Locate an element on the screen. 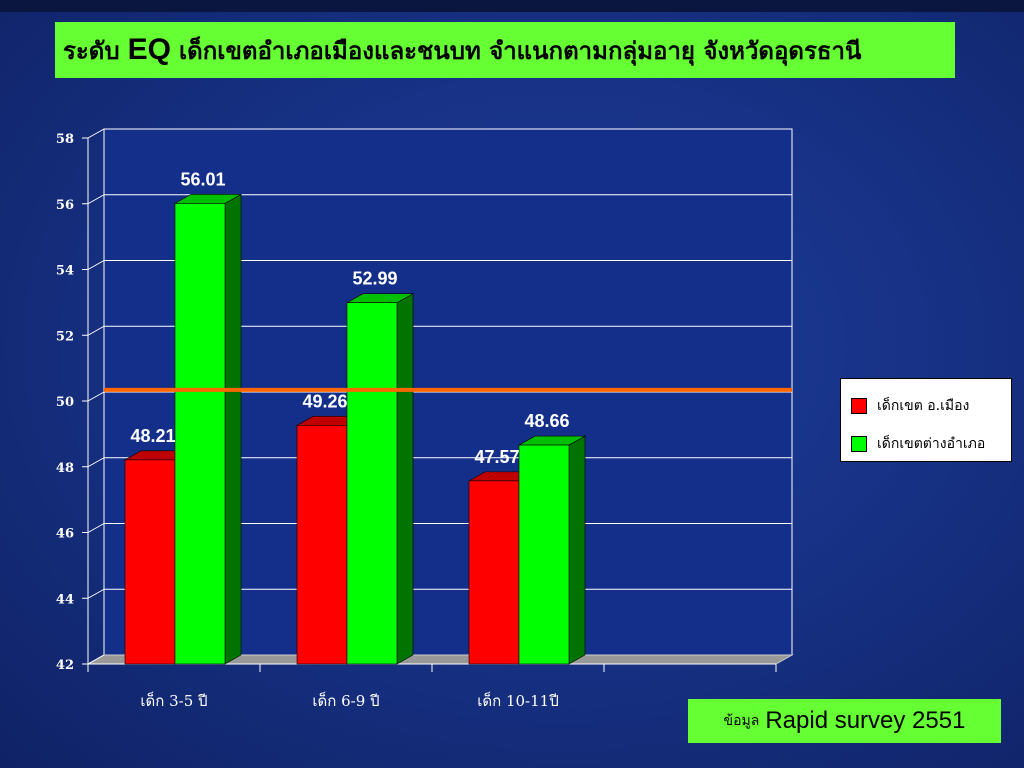  data-label: 48.66 is located at coordinates (546, 421).